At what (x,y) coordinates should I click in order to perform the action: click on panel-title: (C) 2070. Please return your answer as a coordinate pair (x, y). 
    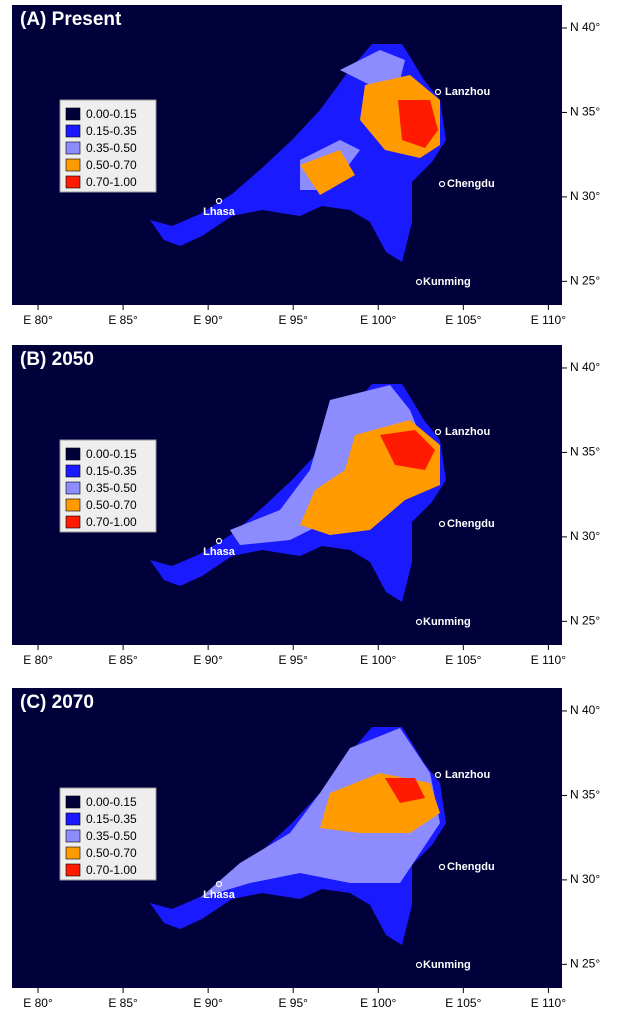
    Looking at the image, I should click on (57, 702).